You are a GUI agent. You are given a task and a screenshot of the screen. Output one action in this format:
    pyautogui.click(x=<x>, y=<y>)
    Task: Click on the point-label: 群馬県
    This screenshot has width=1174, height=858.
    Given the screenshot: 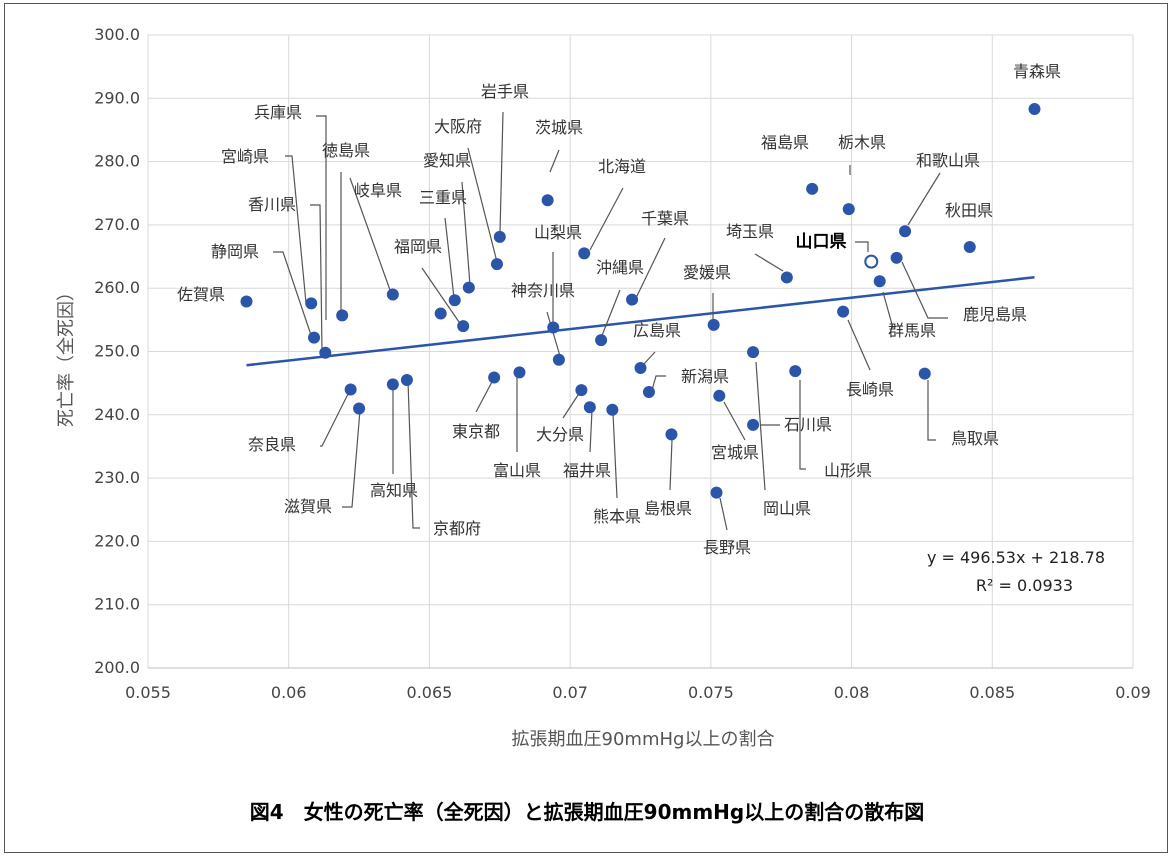 What is the action you would take?
    pyautogui.click(x=912, y=330)
    